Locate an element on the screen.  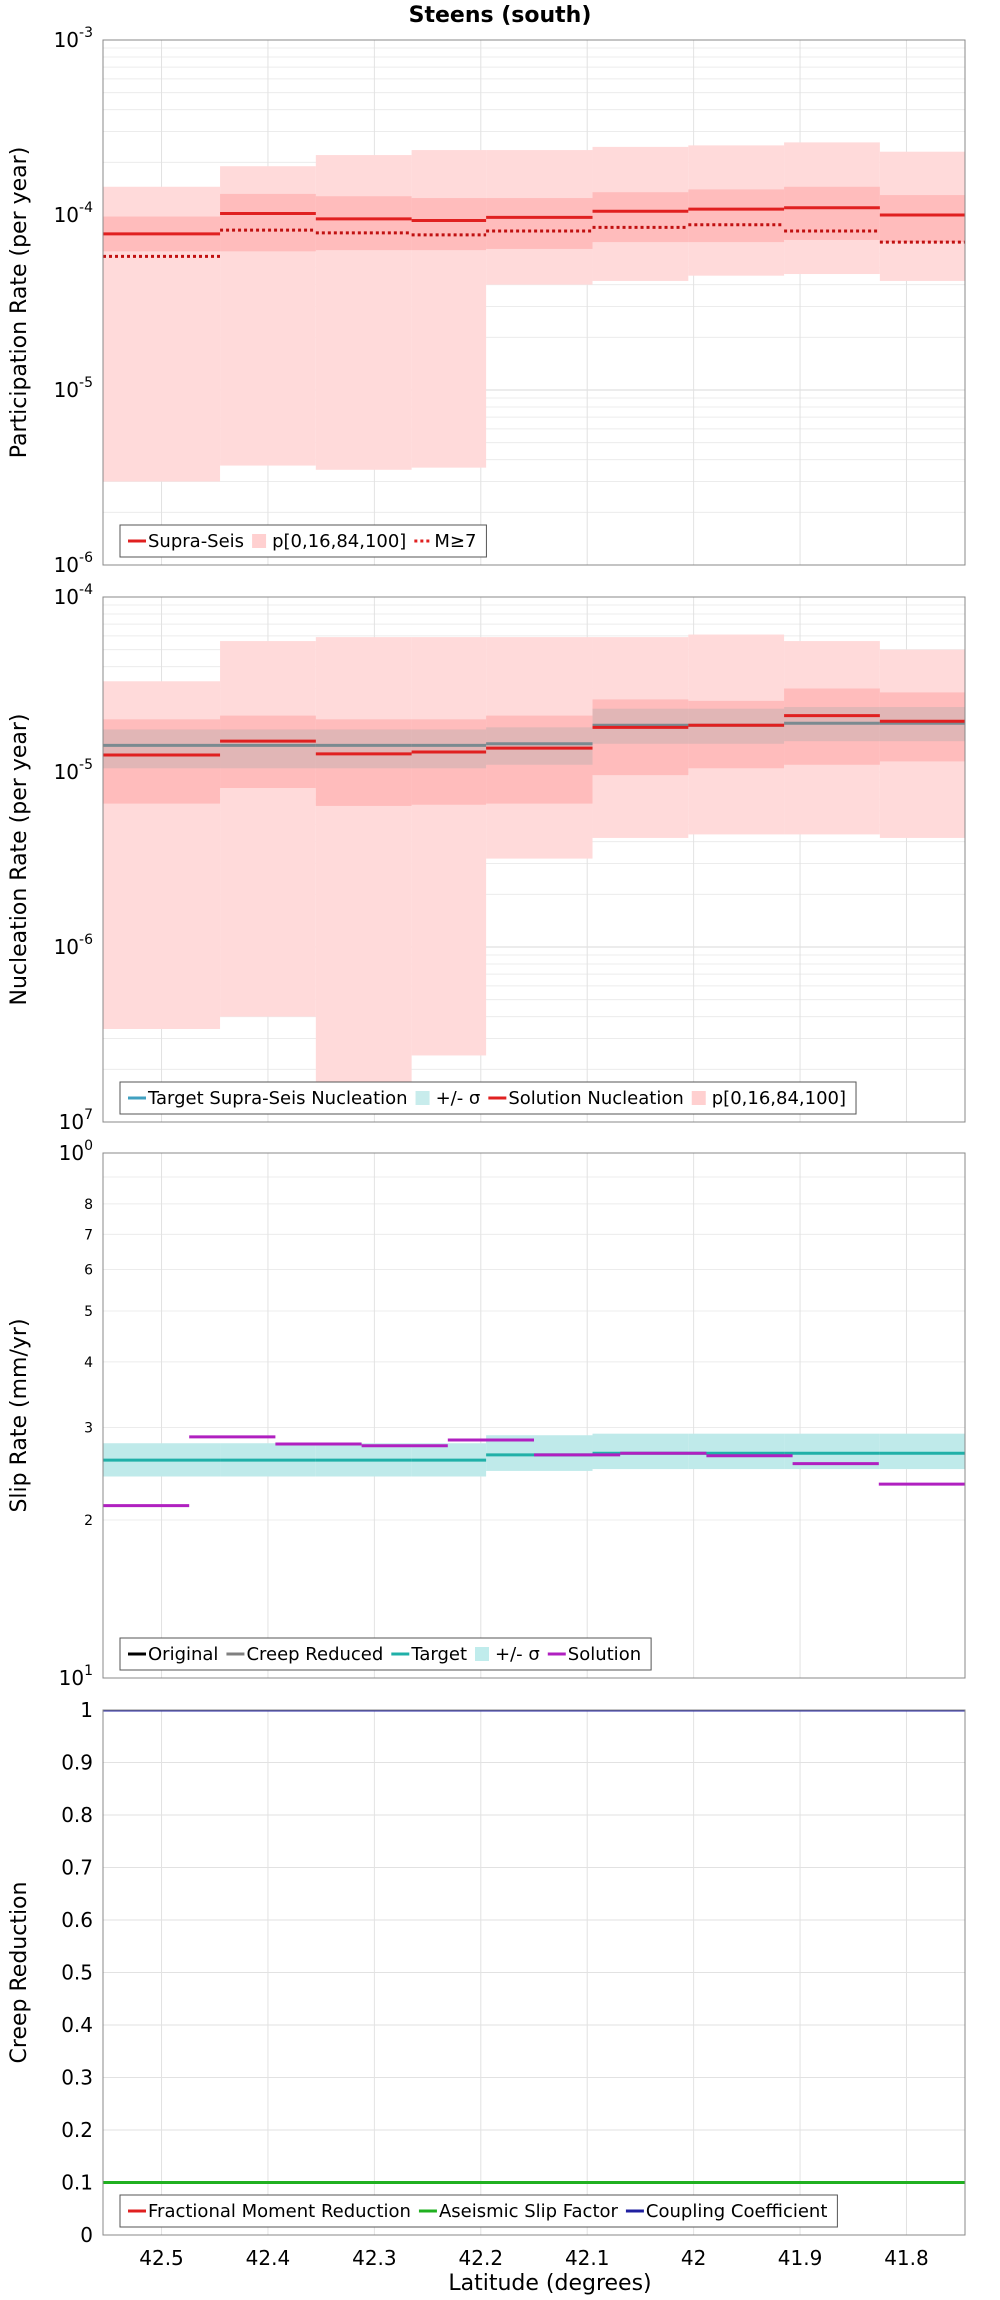
x-tick-label: 41.9 is located at coordinates (800, 2258).